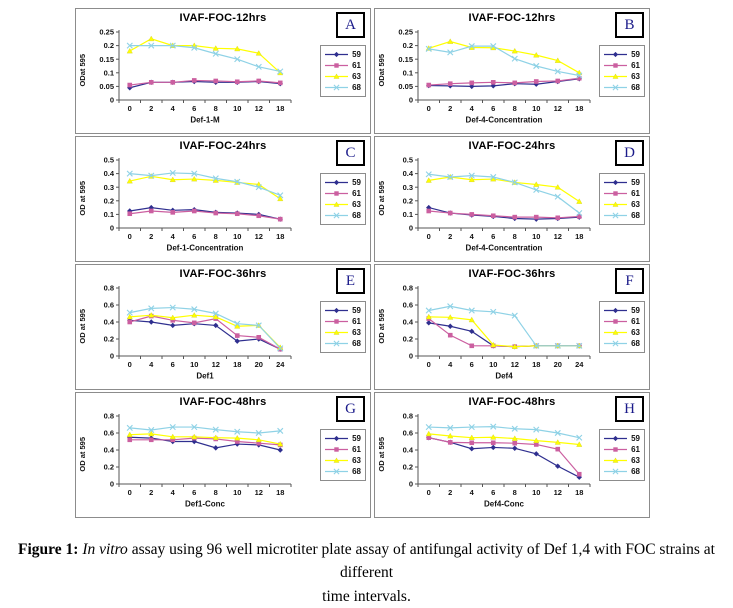 The height and width of the screenshot is (608, 733). I want to click on tick-label: Def-1-Concentration, so click(205, 248).